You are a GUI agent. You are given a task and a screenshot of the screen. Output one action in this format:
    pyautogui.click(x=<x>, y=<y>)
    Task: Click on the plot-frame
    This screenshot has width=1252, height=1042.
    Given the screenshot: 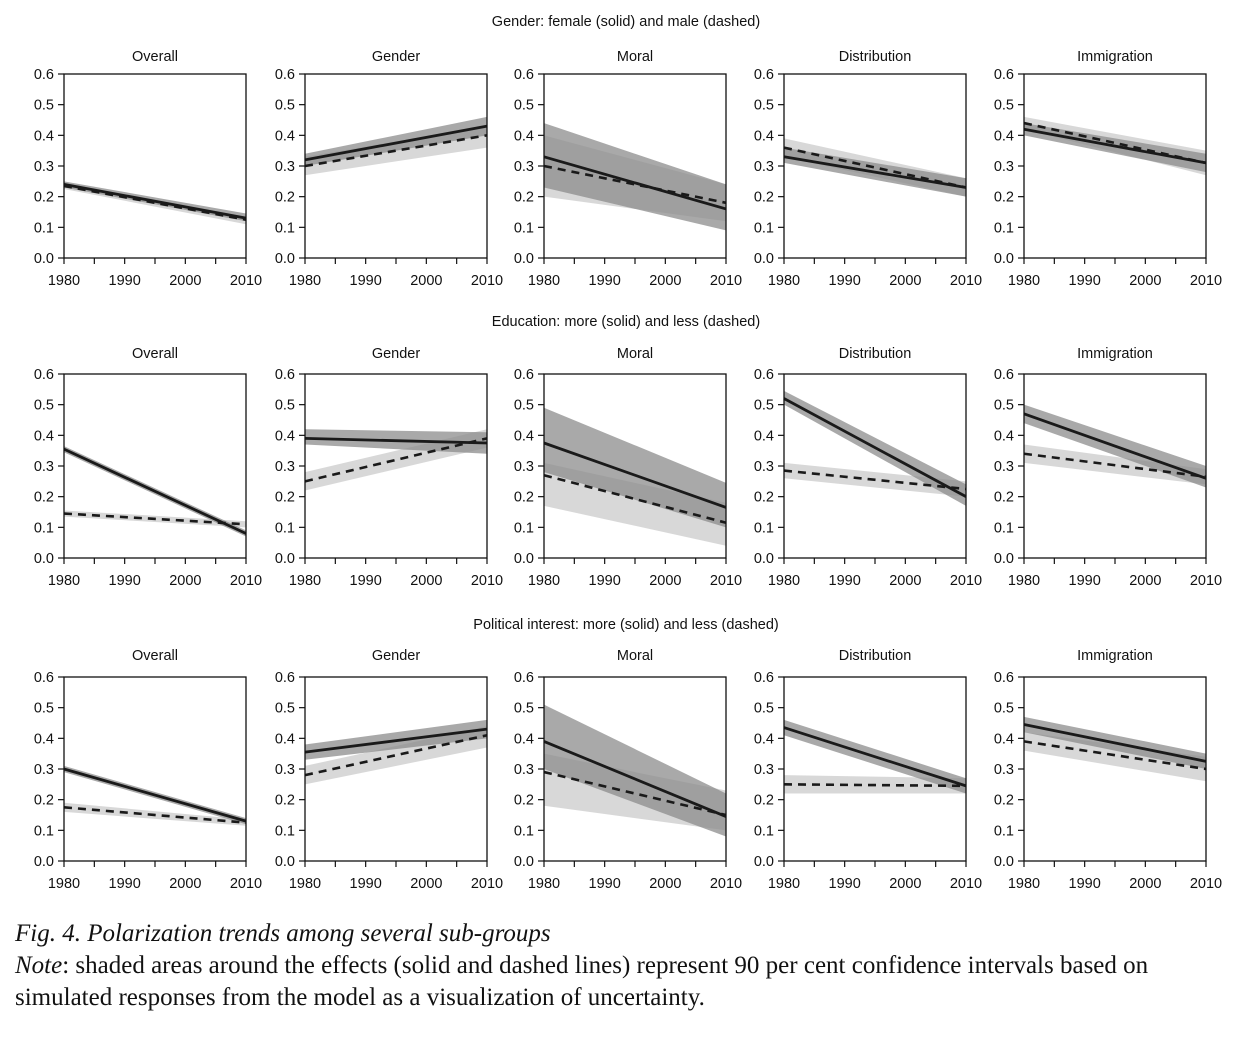 What is the action you would take?
    pyautogui.click(x=155, y=166)
    